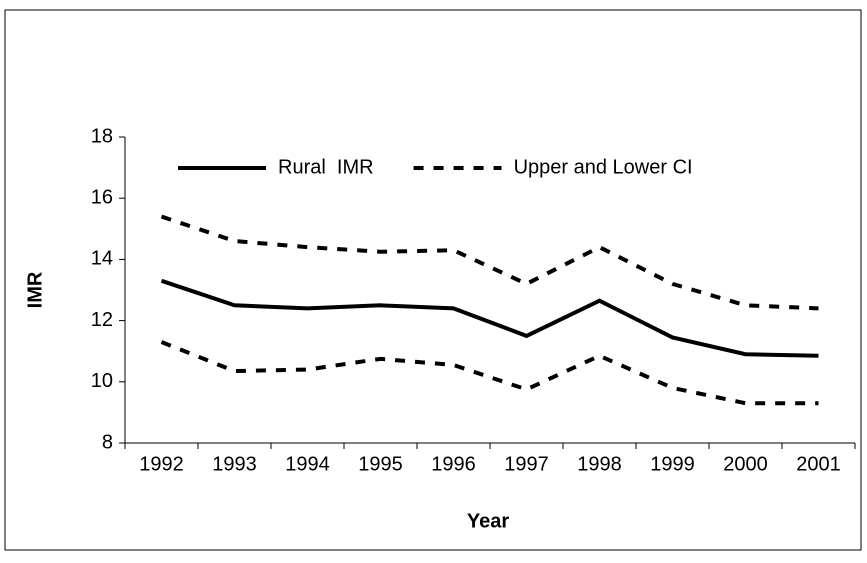 Image resolution: width=867 pixels, height=563 pixels. Describe the element at coordinates (599, 464) in the screenshot. I see `x-tick-label: 1998` at that location.